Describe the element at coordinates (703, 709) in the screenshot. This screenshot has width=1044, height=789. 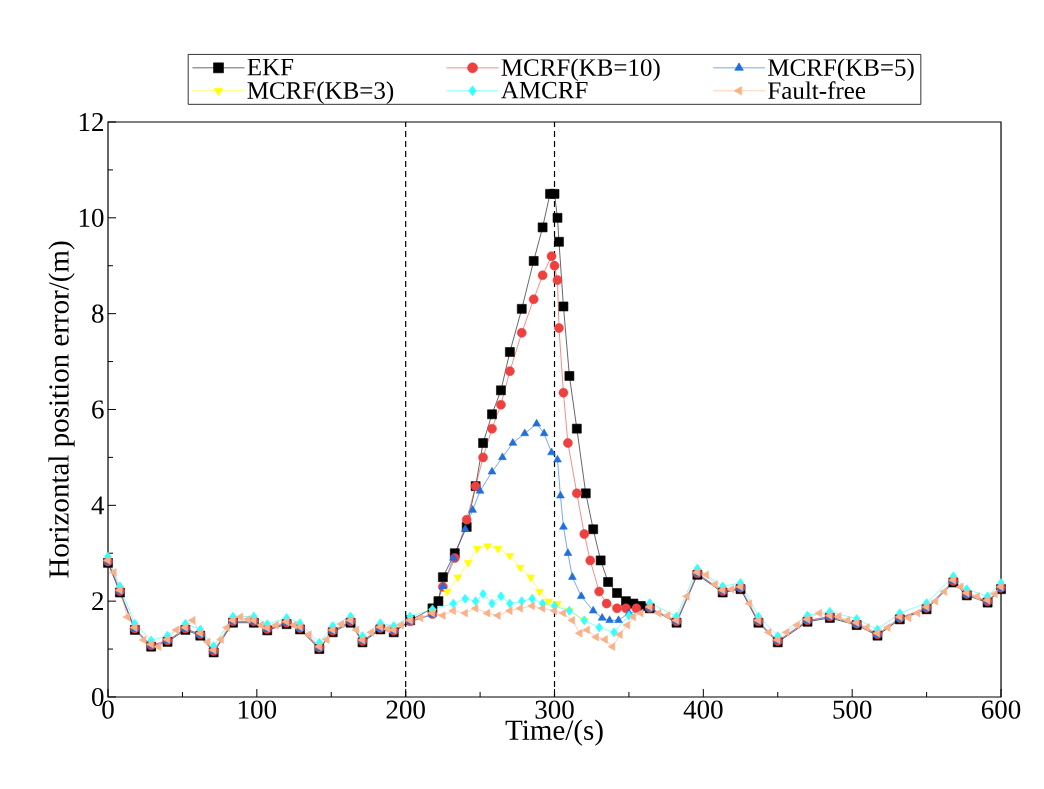
I see `x-tick-label: 400` at that location.